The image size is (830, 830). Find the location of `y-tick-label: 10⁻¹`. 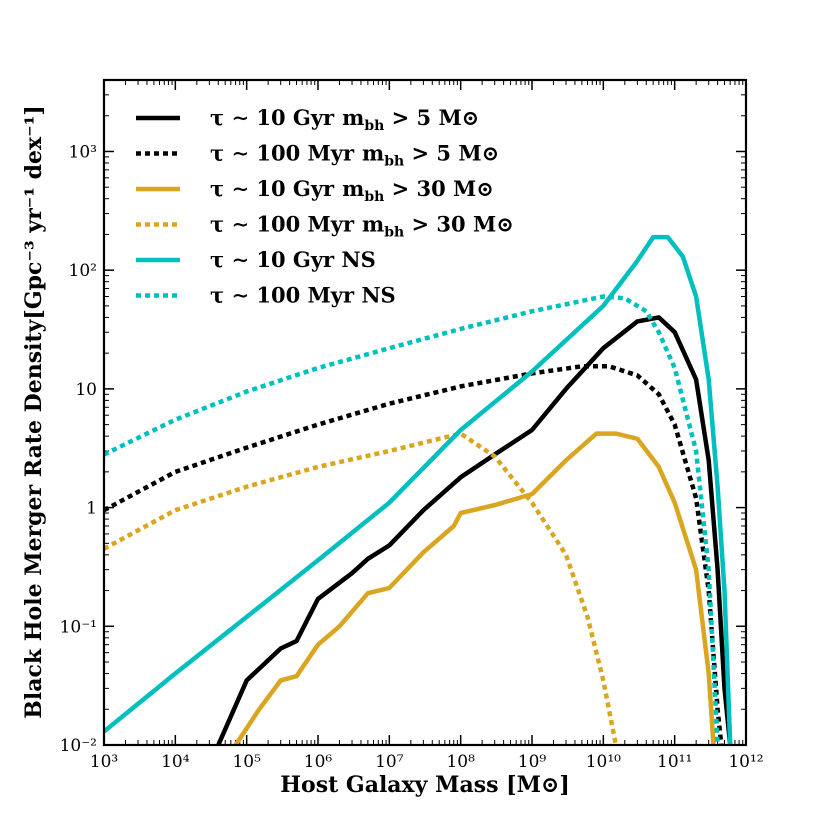

y-tick-label: 10⁻¹ is located at coordinates (78, 627).